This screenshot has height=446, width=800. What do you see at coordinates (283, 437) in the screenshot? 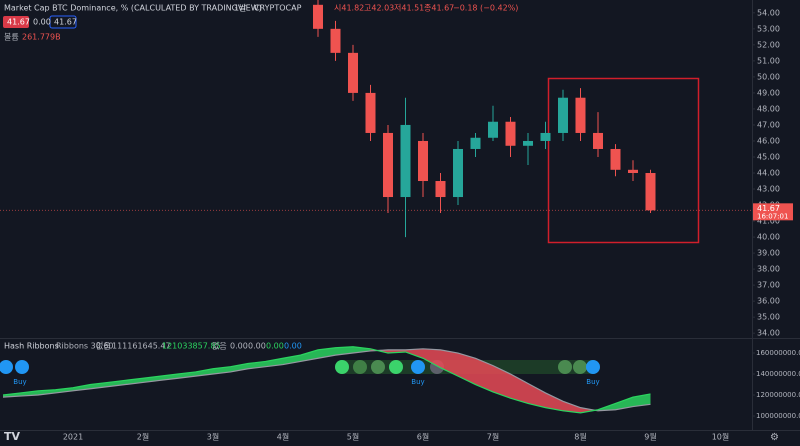
I see `x-tick-label: 4월` at bounding box center [283, 437].